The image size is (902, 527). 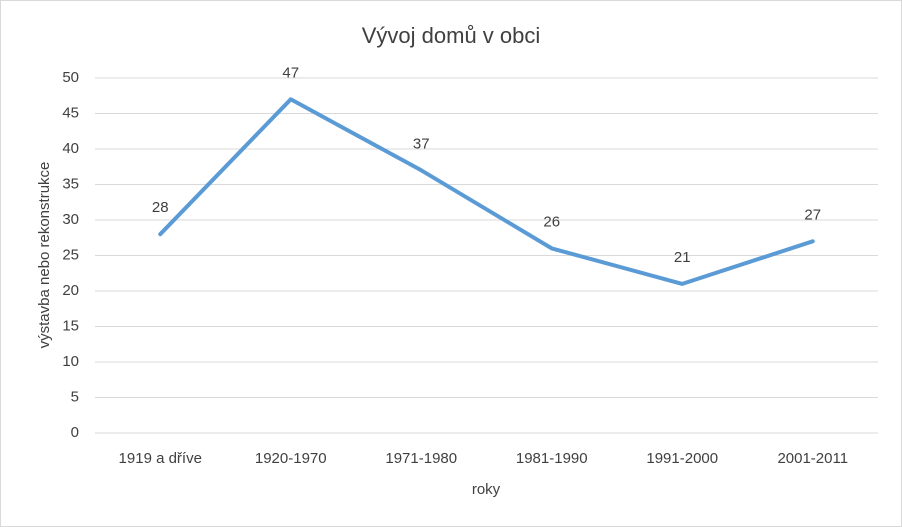 I want to click on y-tick-label: 50, so click(x=70, y=77).